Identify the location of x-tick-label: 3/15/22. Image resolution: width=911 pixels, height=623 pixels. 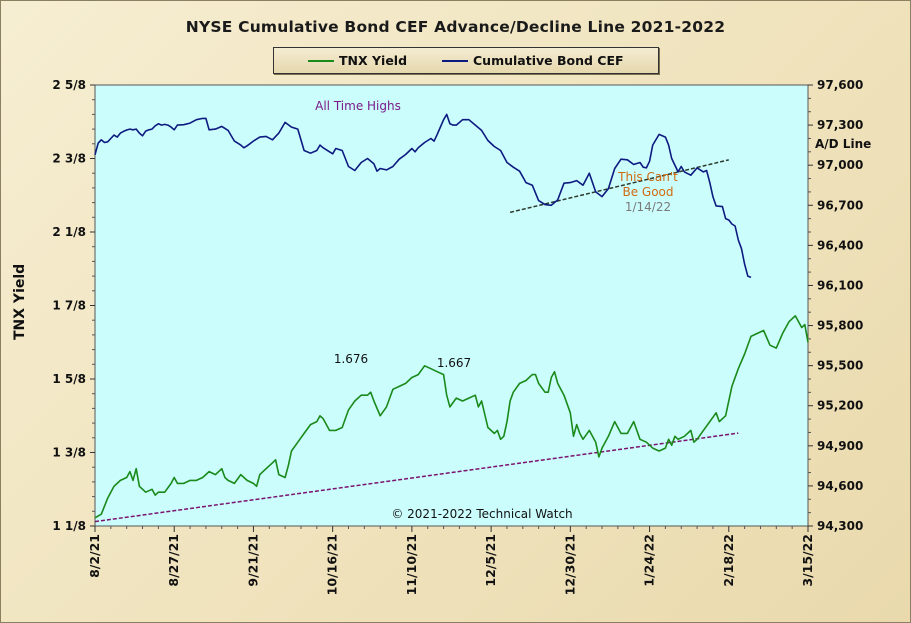
(807, 560).